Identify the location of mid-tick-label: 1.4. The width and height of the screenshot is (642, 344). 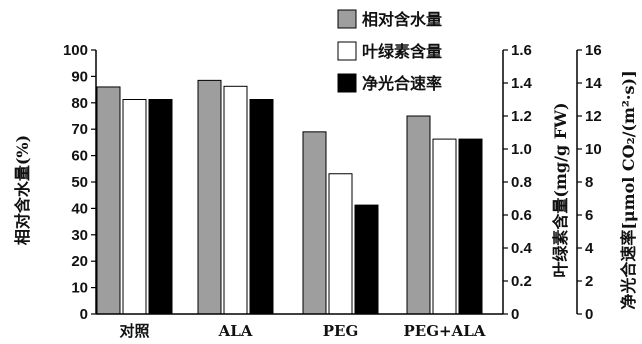
(522, 83).